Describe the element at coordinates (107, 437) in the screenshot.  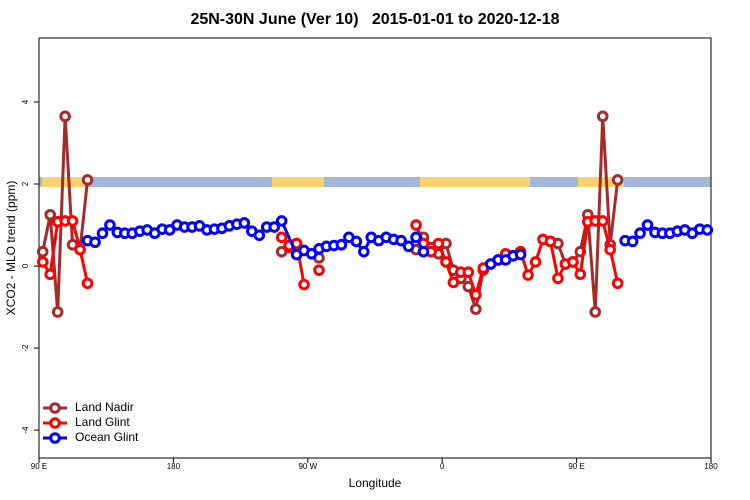
I see `legend-label: Ocean Glint` at that location.